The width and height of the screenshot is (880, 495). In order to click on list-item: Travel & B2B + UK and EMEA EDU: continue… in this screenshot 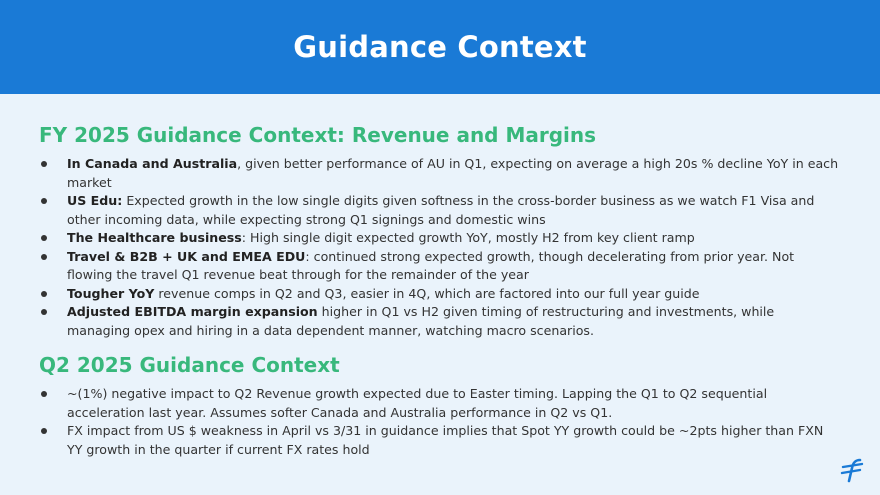, I will do `click(439, 266)`.